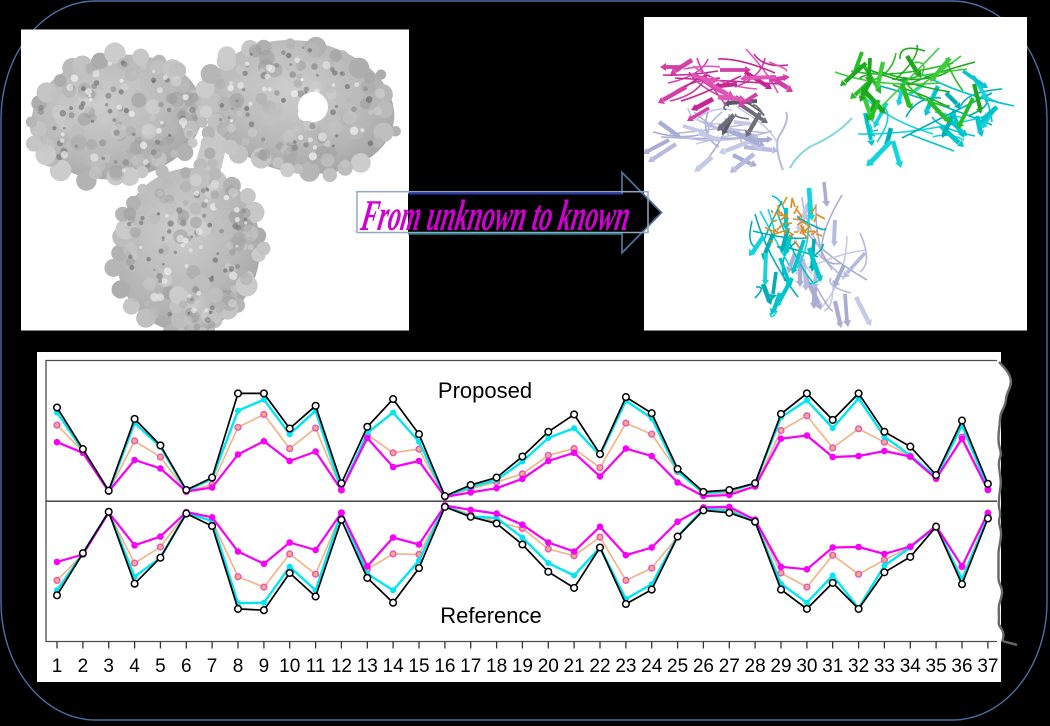 The height and width of the screenshot is (726, 1050). Describe the element at coordinates (496, 666) in the screenshot. I see `svg-text: 18` at that location.